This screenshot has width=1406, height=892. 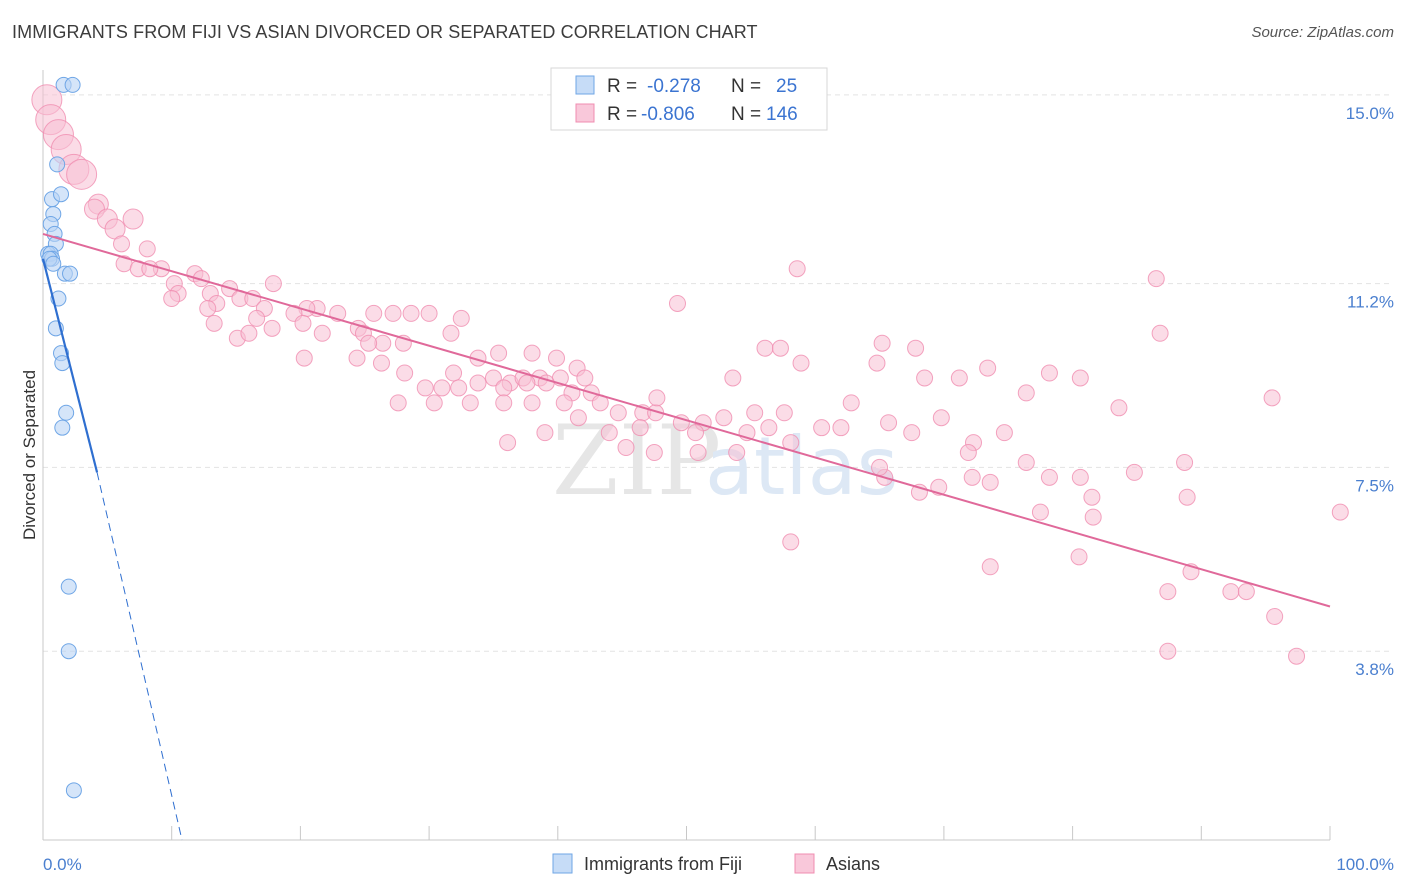 I want to click on legend-r-label-asians: R =, so click(x=622, y=114).